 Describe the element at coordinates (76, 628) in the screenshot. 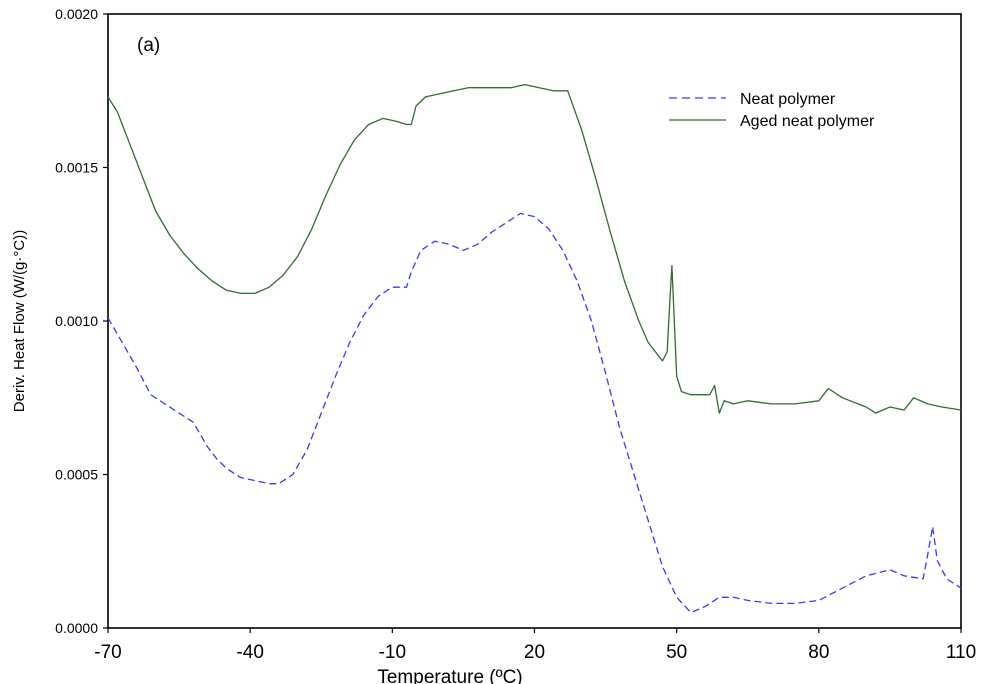

I see `y-tick-label: 0.0000` at that location.